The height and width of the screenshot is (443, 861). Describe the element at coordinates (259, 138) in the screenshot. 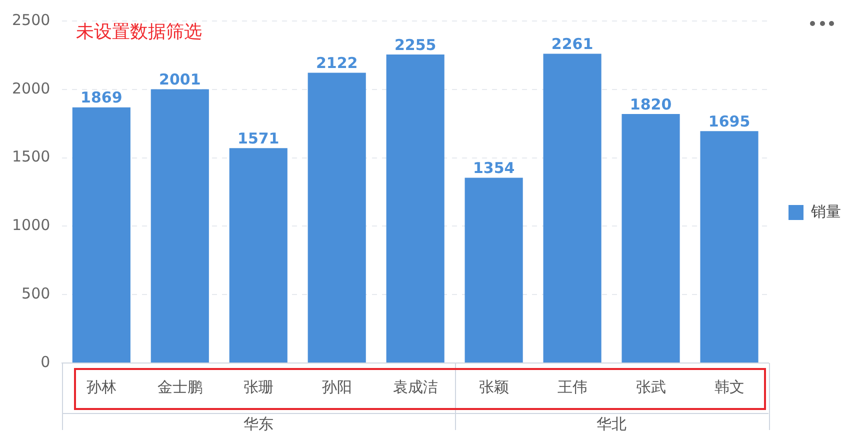

I see `data-label: 1571` at that location.